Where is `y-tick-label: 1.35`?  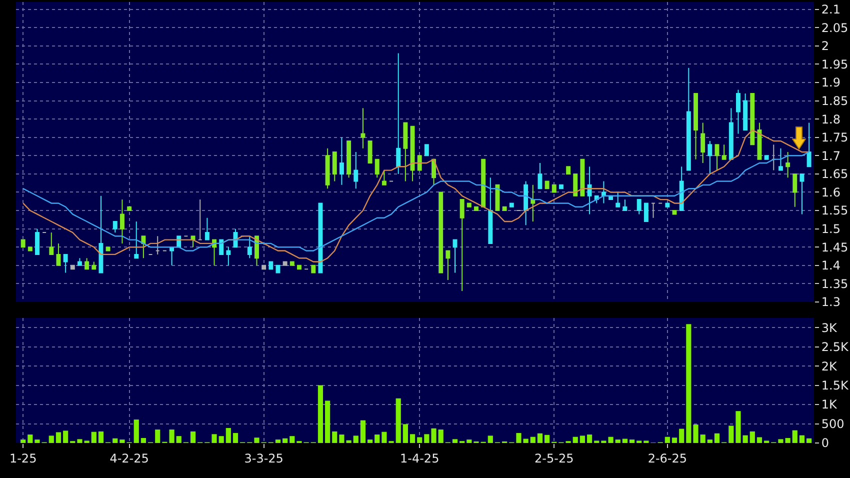 y-tick-label: 1.35 is located at coordinates (834, 283).